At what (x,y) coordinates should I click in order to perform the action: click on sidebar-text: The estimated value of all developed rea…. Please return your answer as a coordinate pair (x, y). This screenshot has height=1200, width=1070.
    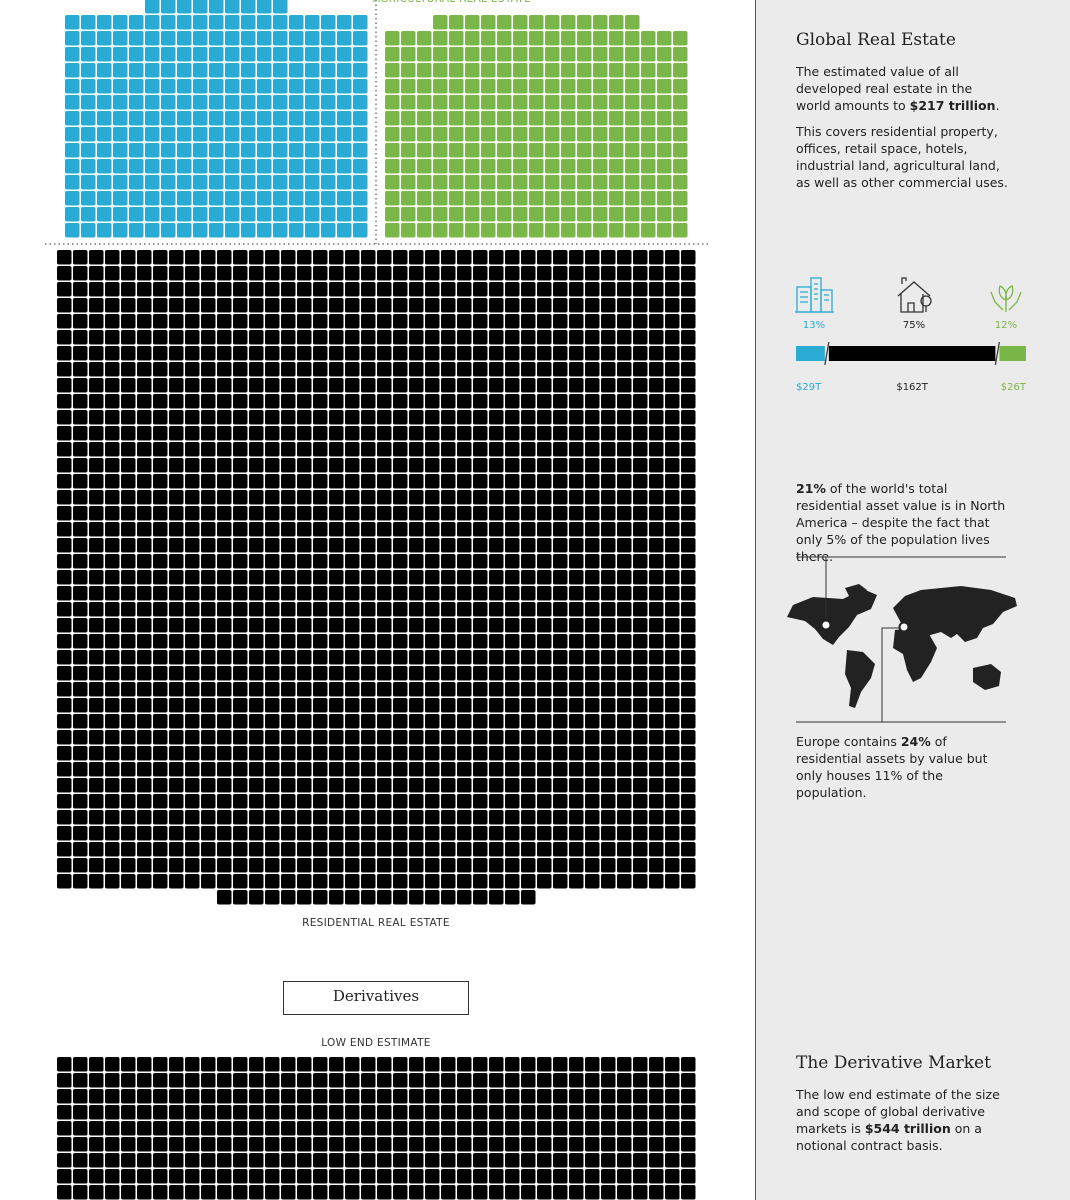
    Looking at the image, I should click on (902, 131).